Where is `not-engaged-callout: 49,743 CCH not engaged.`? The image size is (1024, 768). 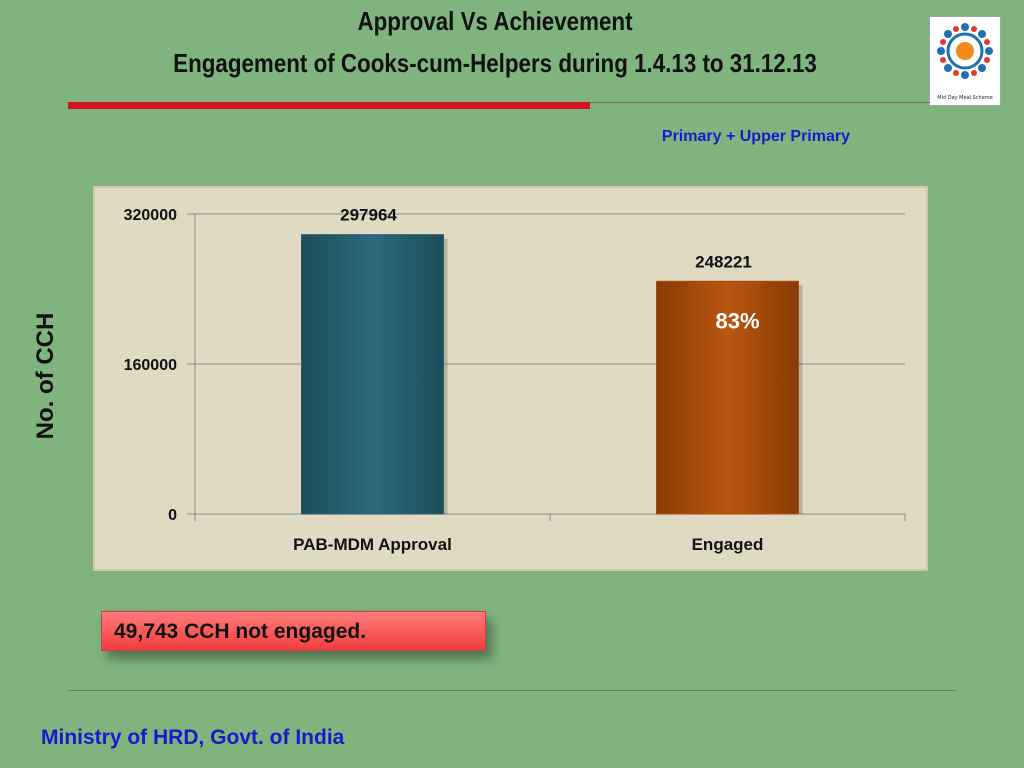
not-engaged-callout: 49,743 CCH not engaged. is located at coordinates (293, 631).